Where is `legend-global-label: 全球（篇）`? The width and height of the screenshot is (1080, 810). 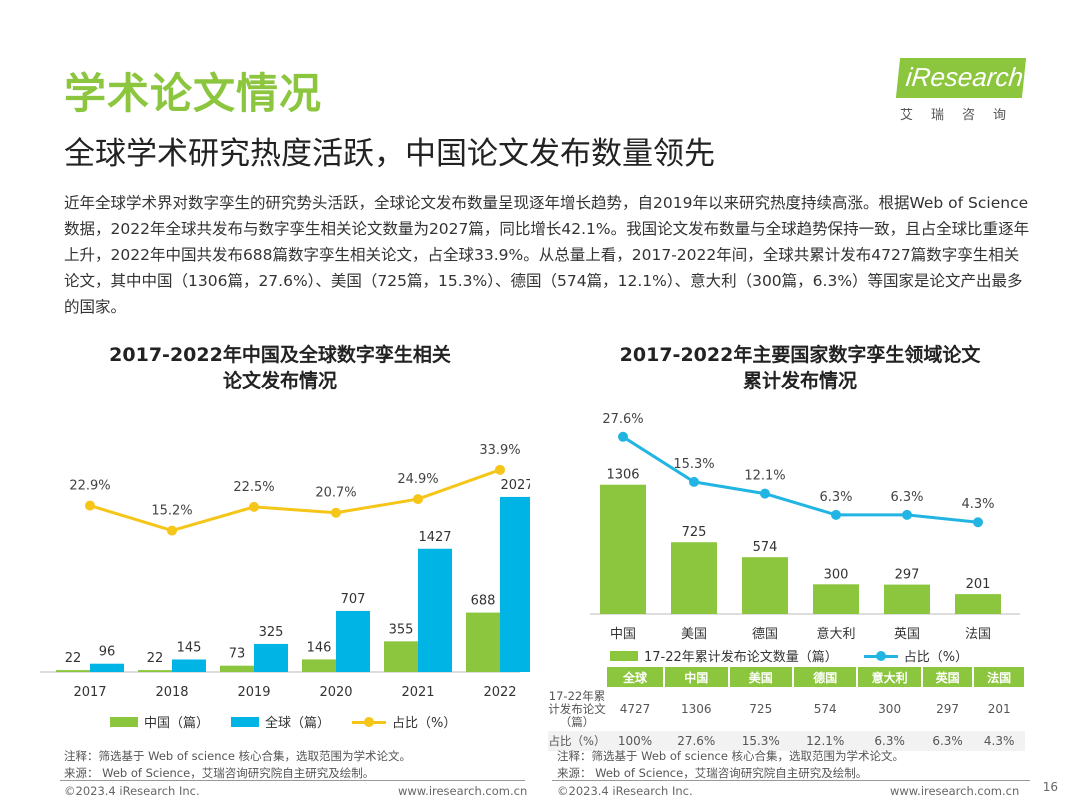 legend-global-label: 全球（篇） is located at coordinates (298, 723).